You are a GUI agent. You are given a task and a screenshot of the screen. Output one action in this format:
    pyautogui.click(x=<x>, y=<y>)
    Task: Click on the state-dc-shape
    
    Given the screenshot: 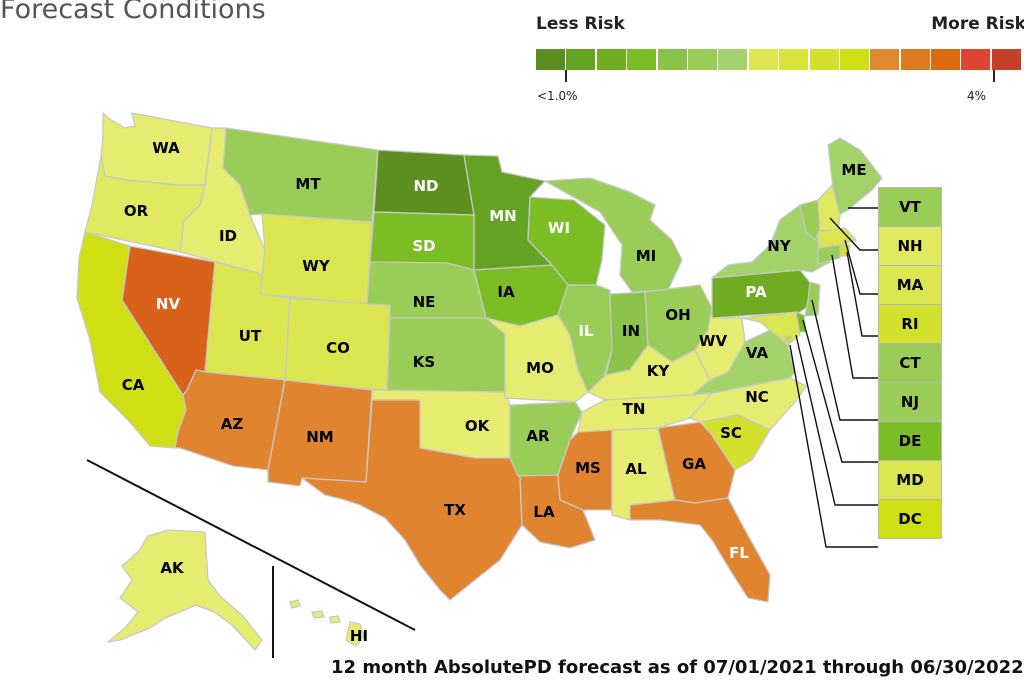 What is the action you would take?
    pyautogui.click(x=788, y=339)
    